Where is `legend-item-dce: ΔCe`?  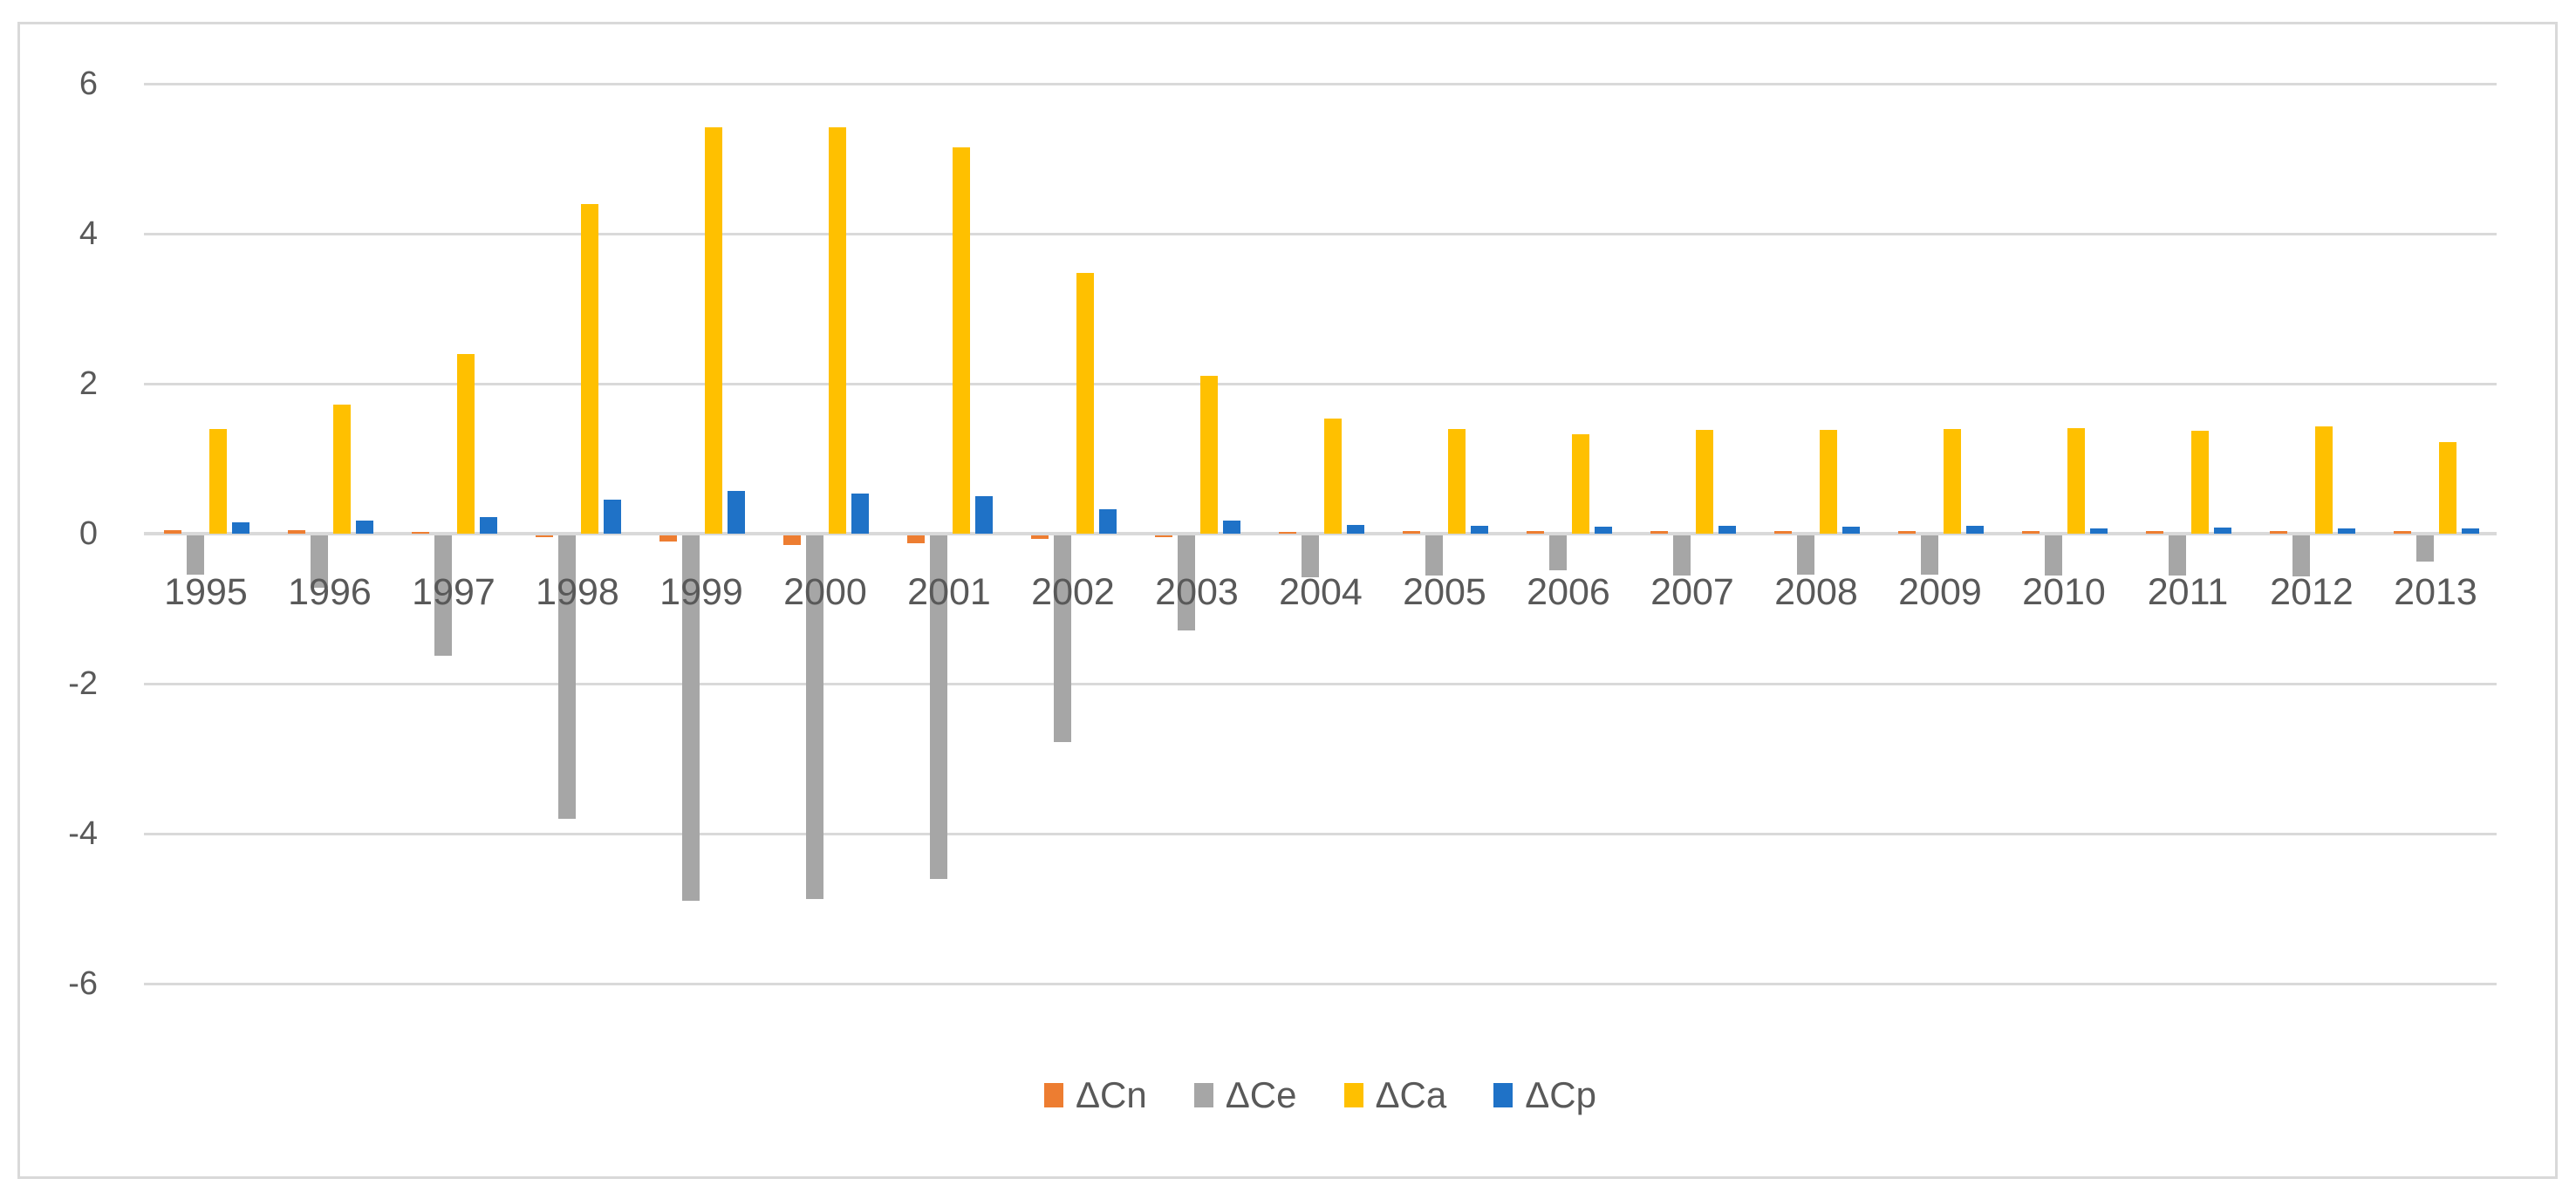 legend-item-dce: ΔCe is located at coordinates (1245, 1095).